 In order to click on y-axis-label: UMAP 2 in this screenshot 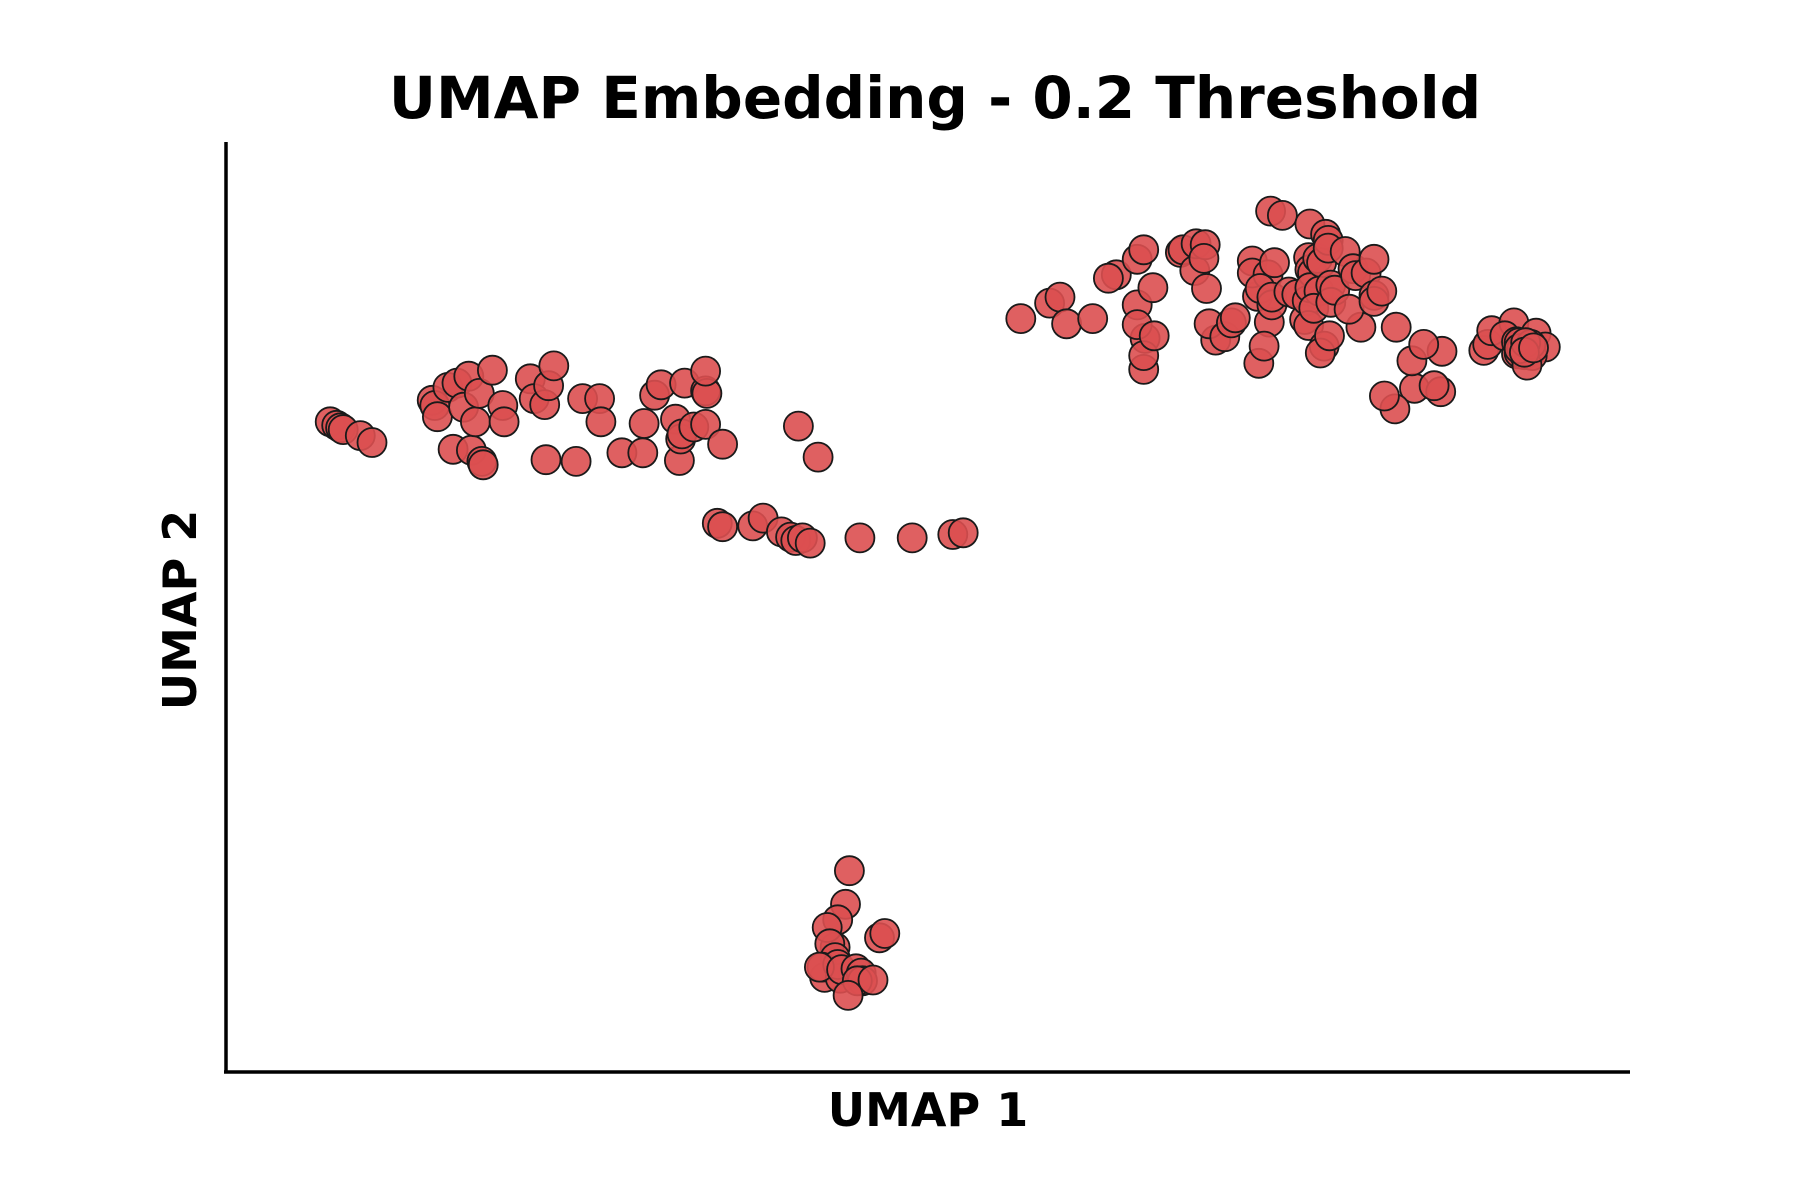, I will do `click(180, 610)`.